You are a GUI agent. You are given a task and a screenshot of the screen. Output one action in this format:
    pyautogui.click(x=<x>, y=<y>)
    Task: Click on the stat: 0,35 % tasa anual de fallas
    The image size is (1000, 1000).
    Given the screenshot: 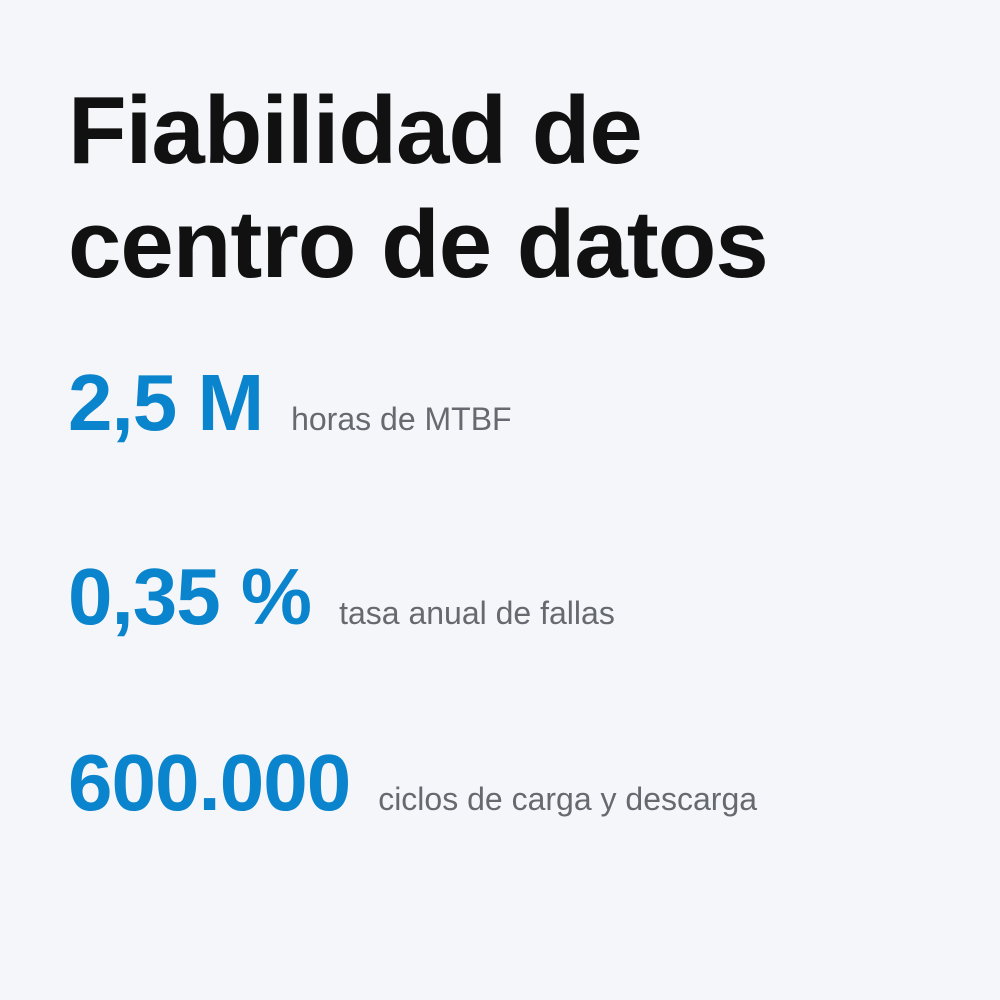 What is the action you would take?
    pyautogui.click(x=448, y=597)
    